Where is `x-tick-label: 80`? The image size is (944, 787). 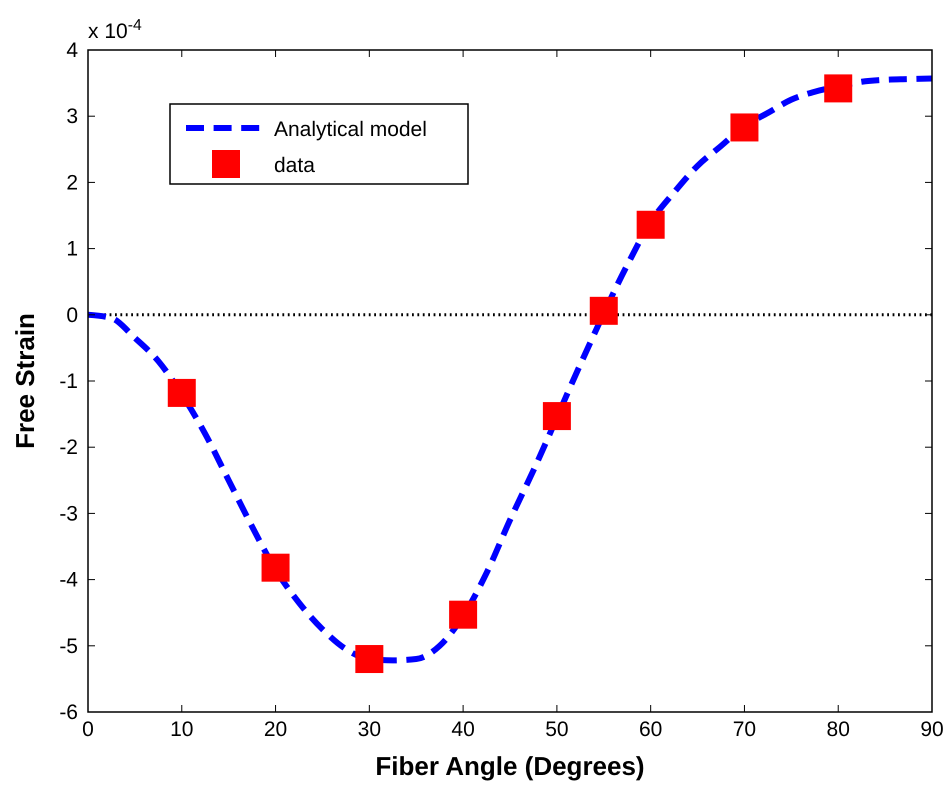
x-tick-label: 80 is located at coordinates (838, 729).